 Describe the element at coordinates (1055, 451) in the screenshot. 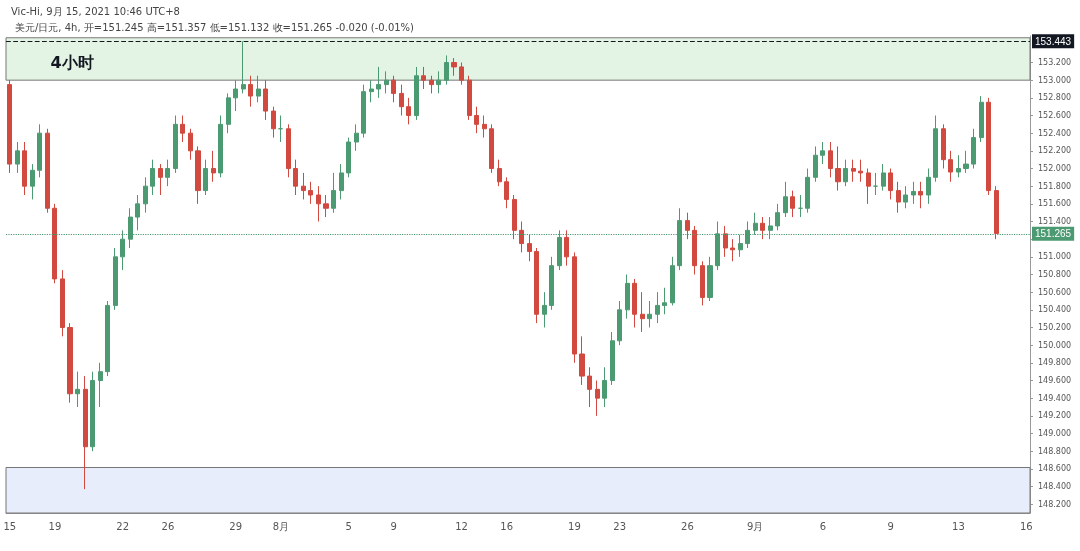

I see `y-tick-label: 148.800` at that location.